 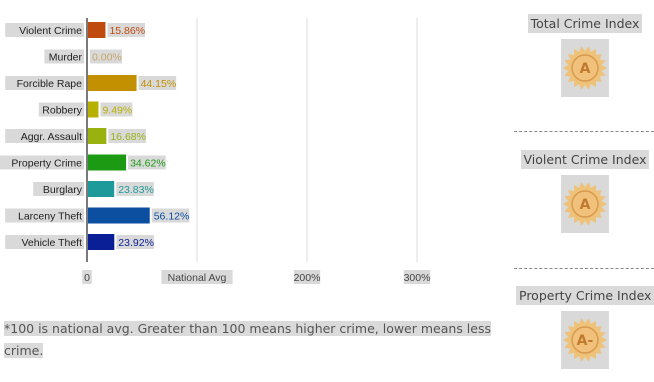 I want to click on value-label: 16.68%, so click(x=128, y=137).